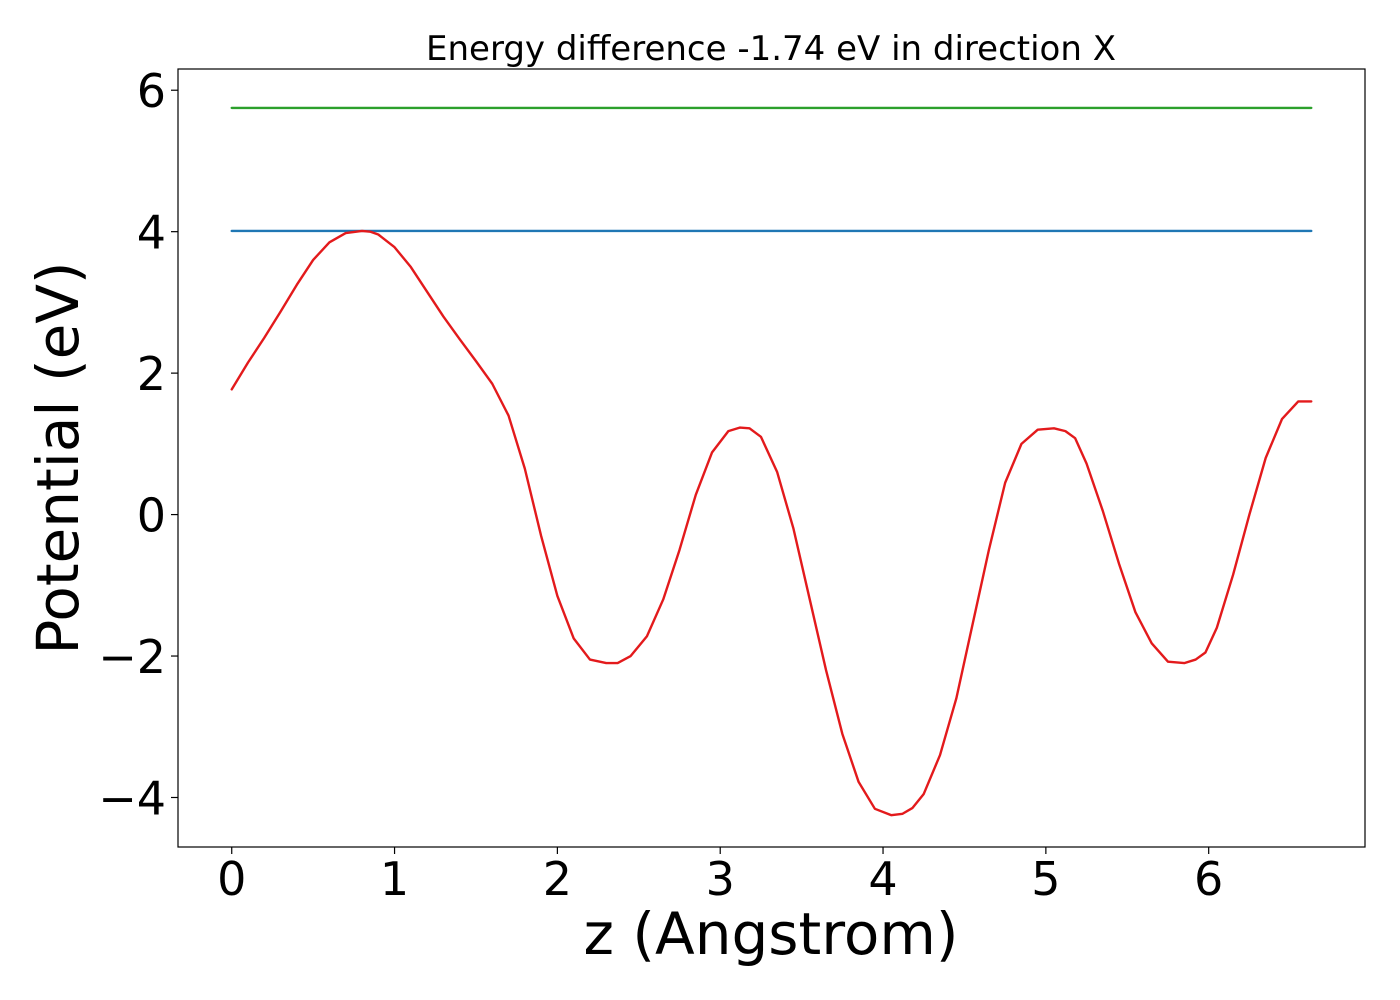 The height and width of the screenshot is (1000, 1400). I want to click on x-tick-label: 5, so click(1045, 879).